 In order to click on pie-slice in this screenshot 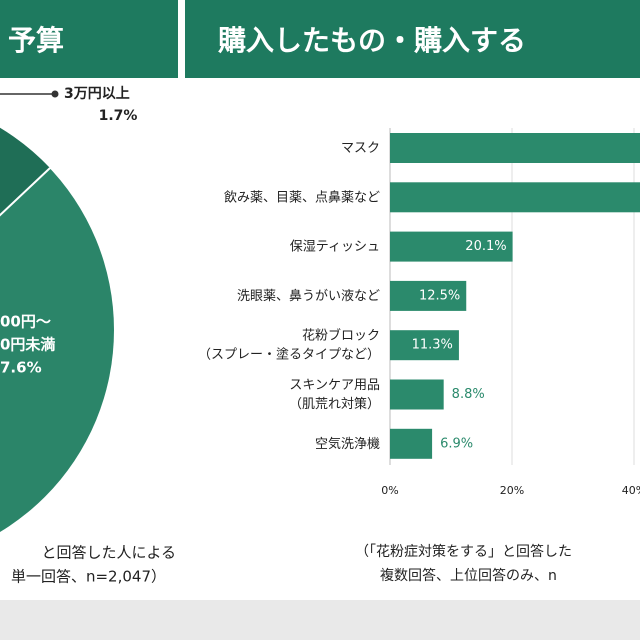, I will do `click(25, 171)`.